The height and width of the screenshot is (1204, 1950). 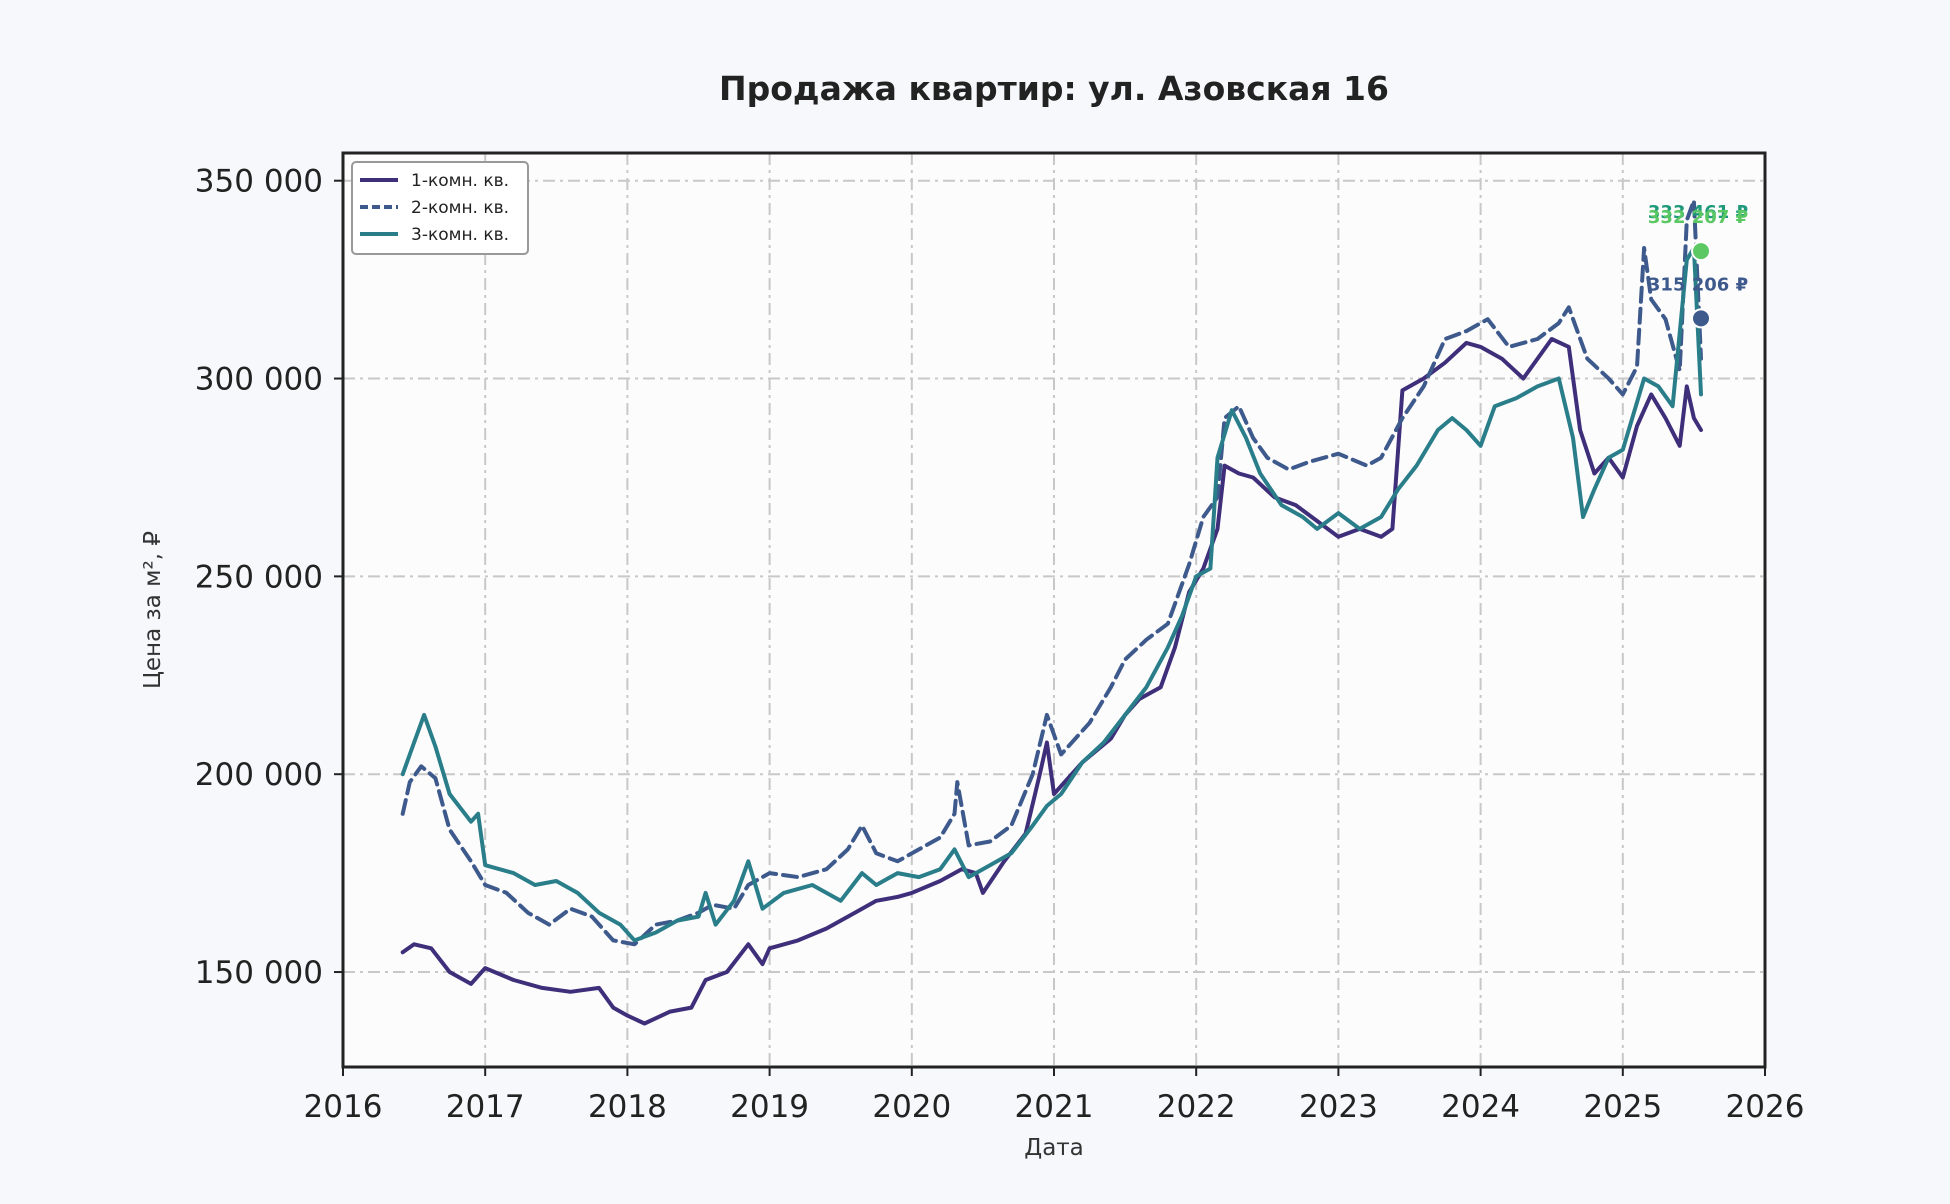 What do you see at coordinates (1054, 88) in the screenshot?
I see `chart-title: Продажа квартир: ул. Азовская 16` at bounding box center [1054, 88].